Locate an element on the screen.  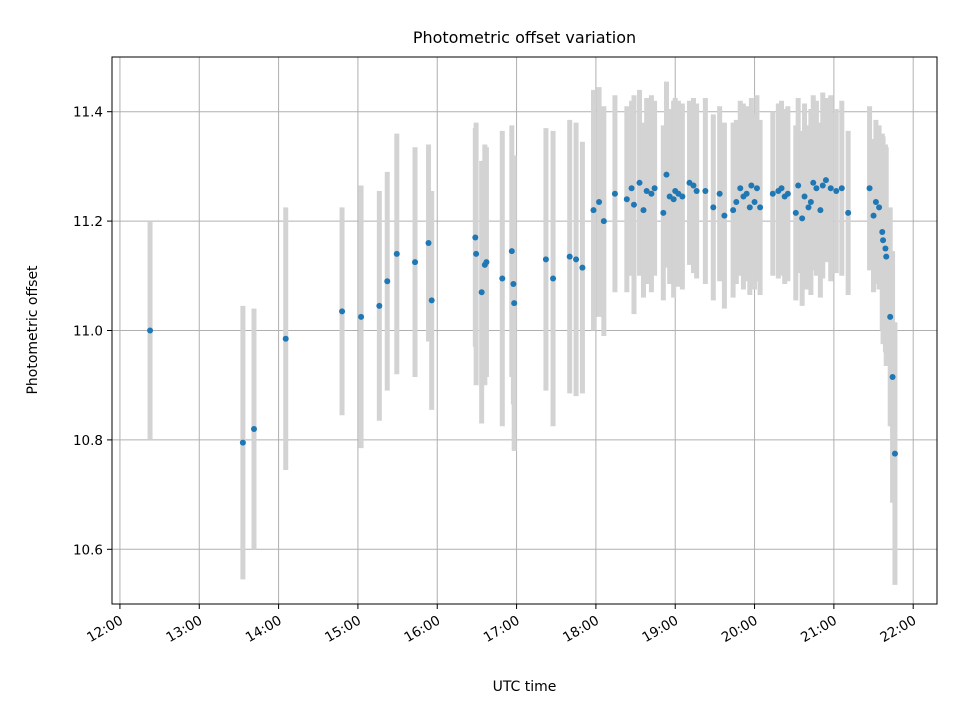
y-axis: 10.6 10.8 11.0 11.2 11.4 is located at coordinates (92, 331).